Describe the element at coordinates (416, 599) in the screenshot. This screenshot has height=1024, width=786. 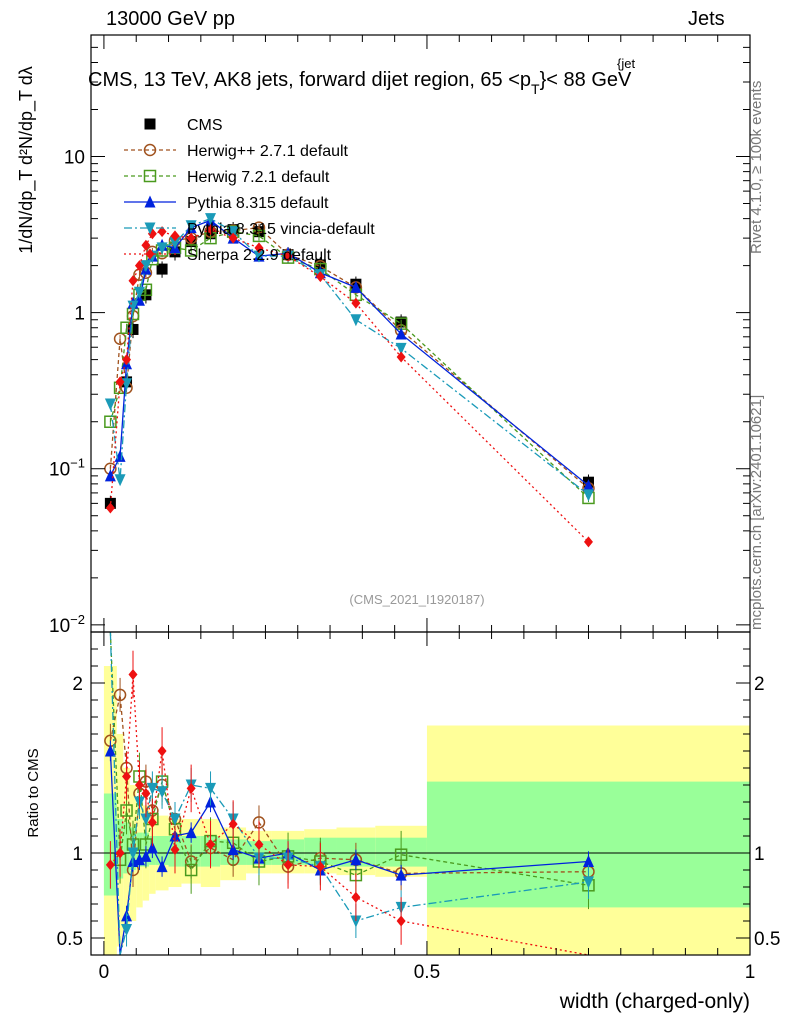
I see `analysis-tag: (CMS_2021_I1920187)` at that location.